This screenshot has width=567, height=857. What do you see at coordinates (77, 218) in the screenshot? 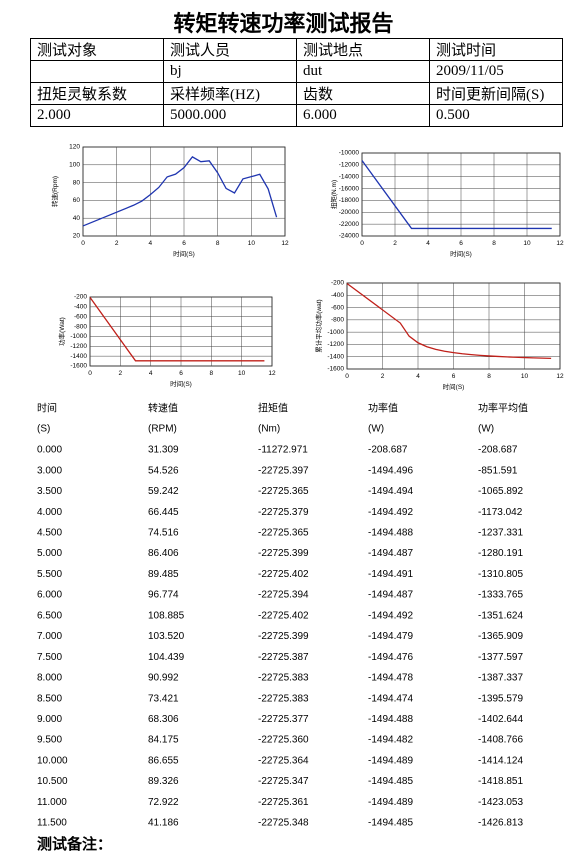
I see `y-tick-label: 40` at bounding box center [77, 218].